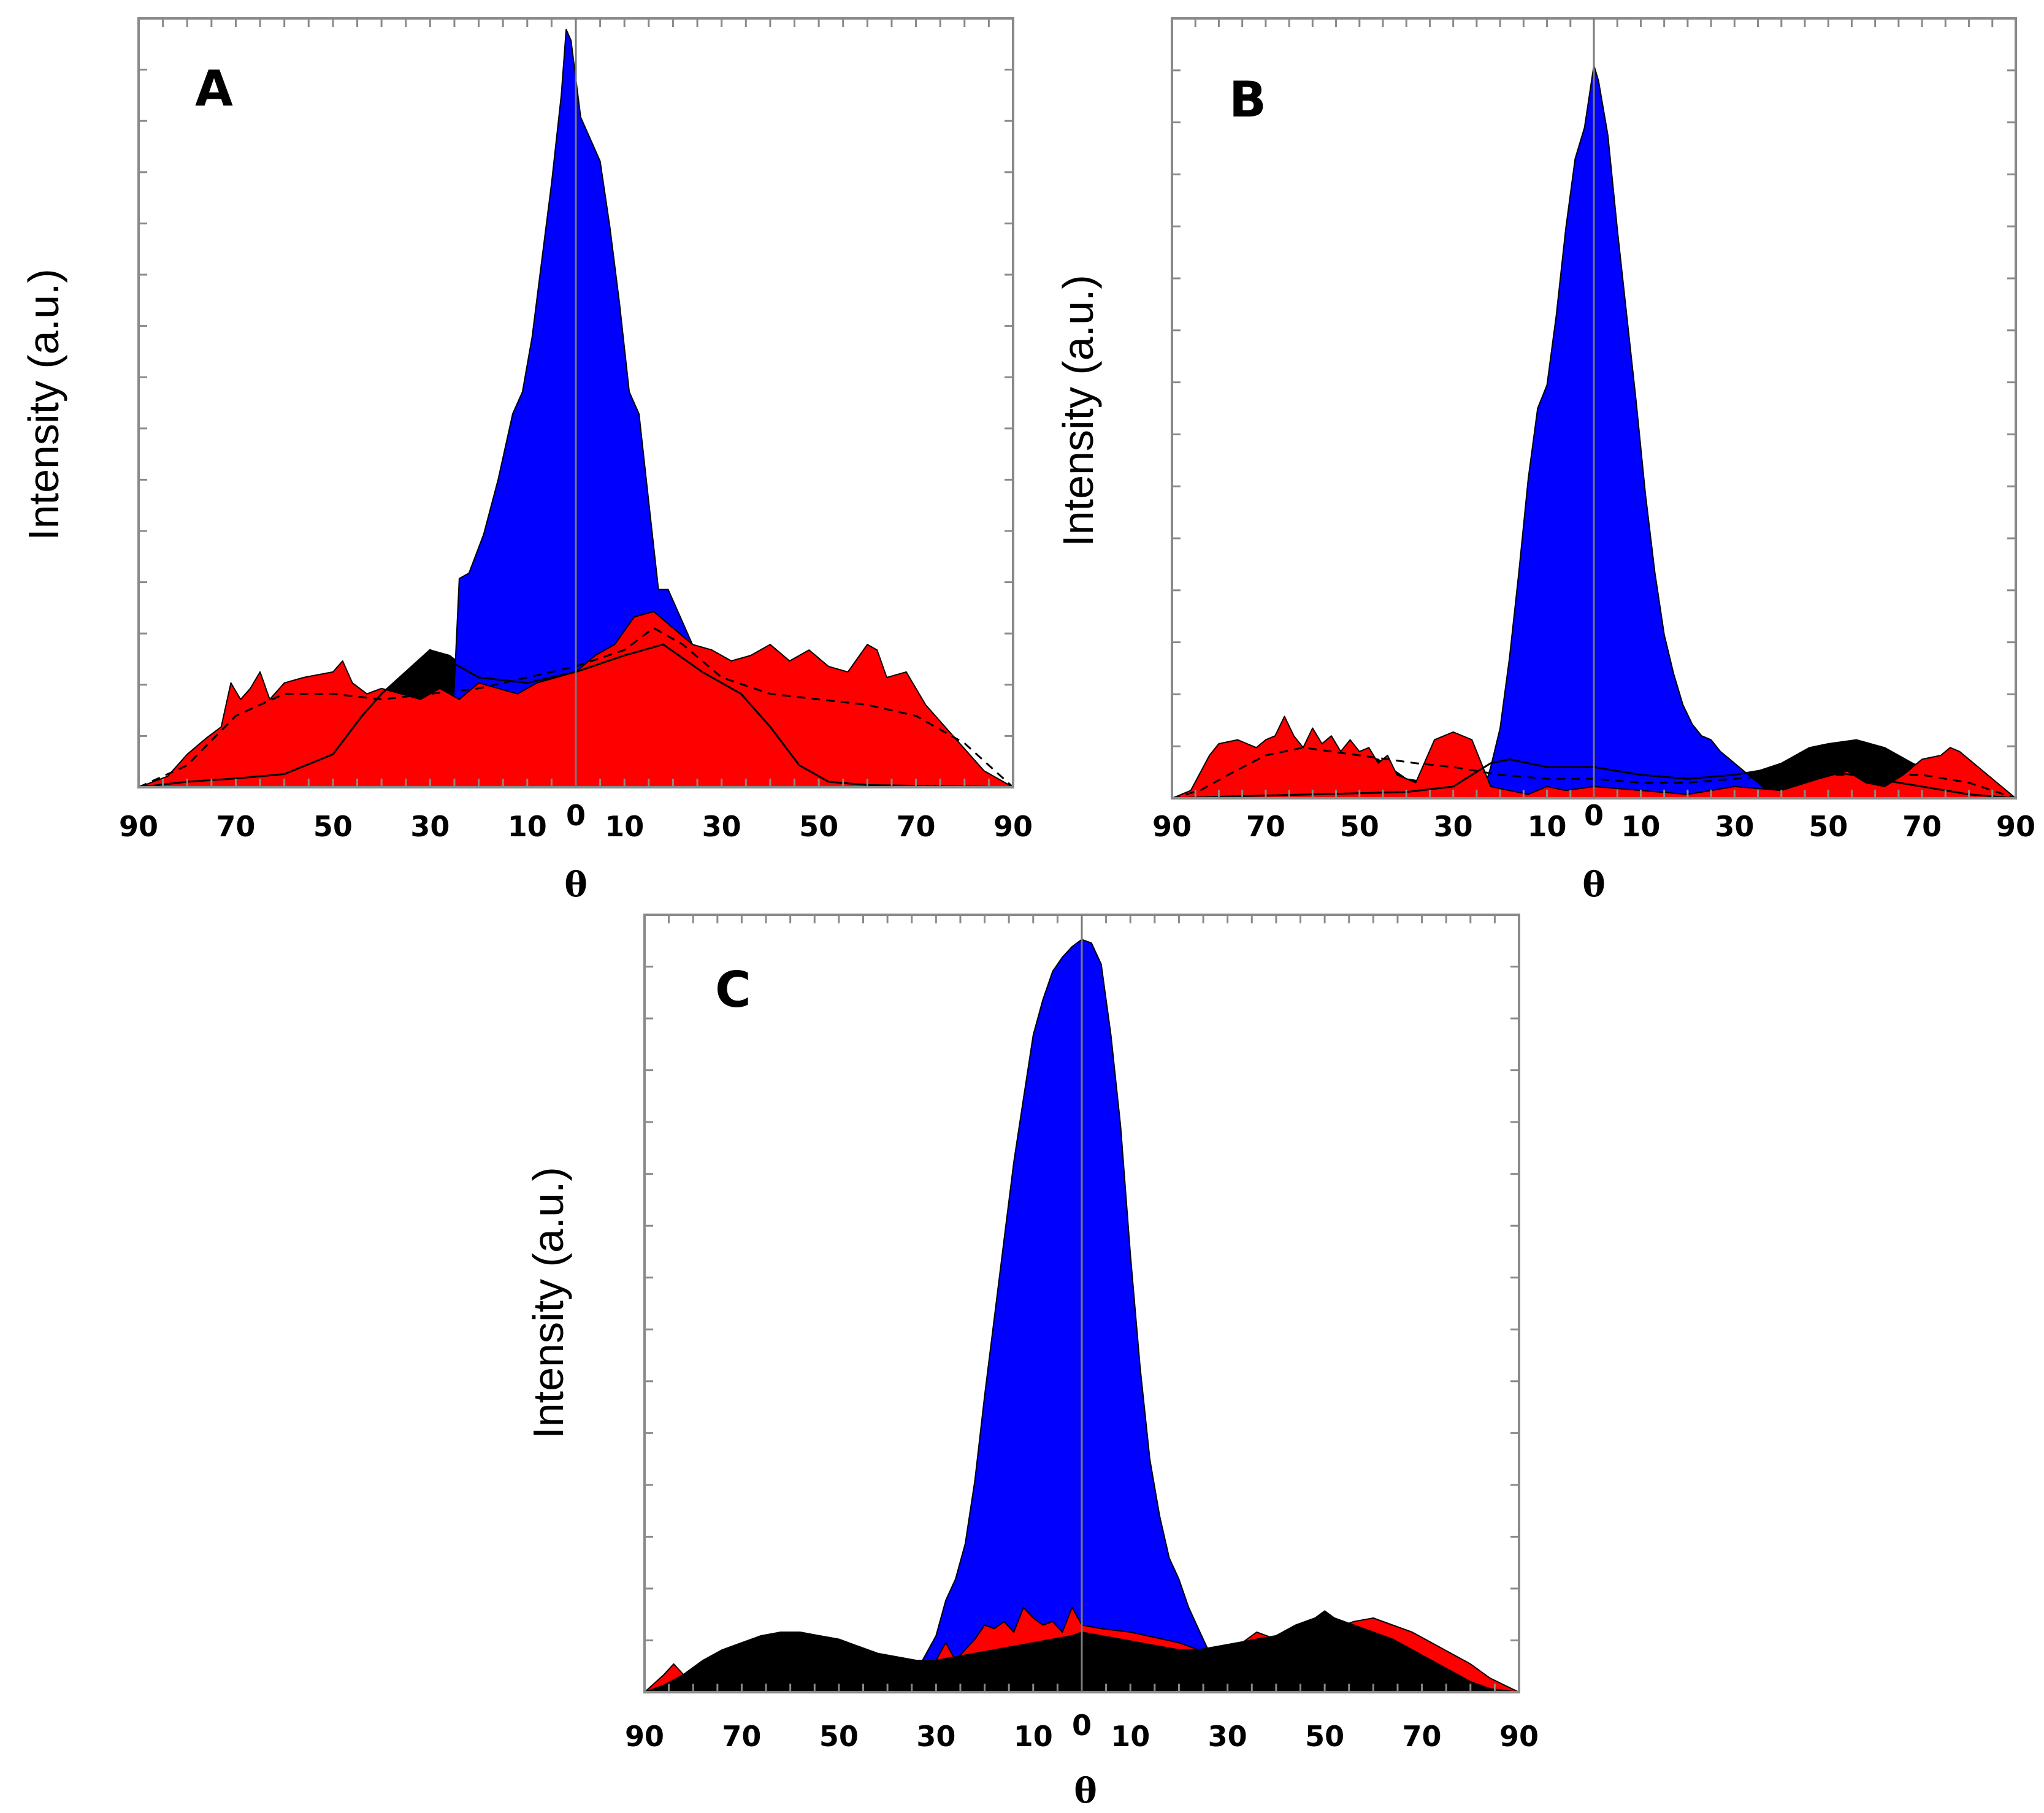 Image resolution: width=2044 pixels, height=1813 pixels. I want to click on panel-a-x-tick-labels: 90 70 50 30 10 0 10 30 50 70 90, so click(576, 821).